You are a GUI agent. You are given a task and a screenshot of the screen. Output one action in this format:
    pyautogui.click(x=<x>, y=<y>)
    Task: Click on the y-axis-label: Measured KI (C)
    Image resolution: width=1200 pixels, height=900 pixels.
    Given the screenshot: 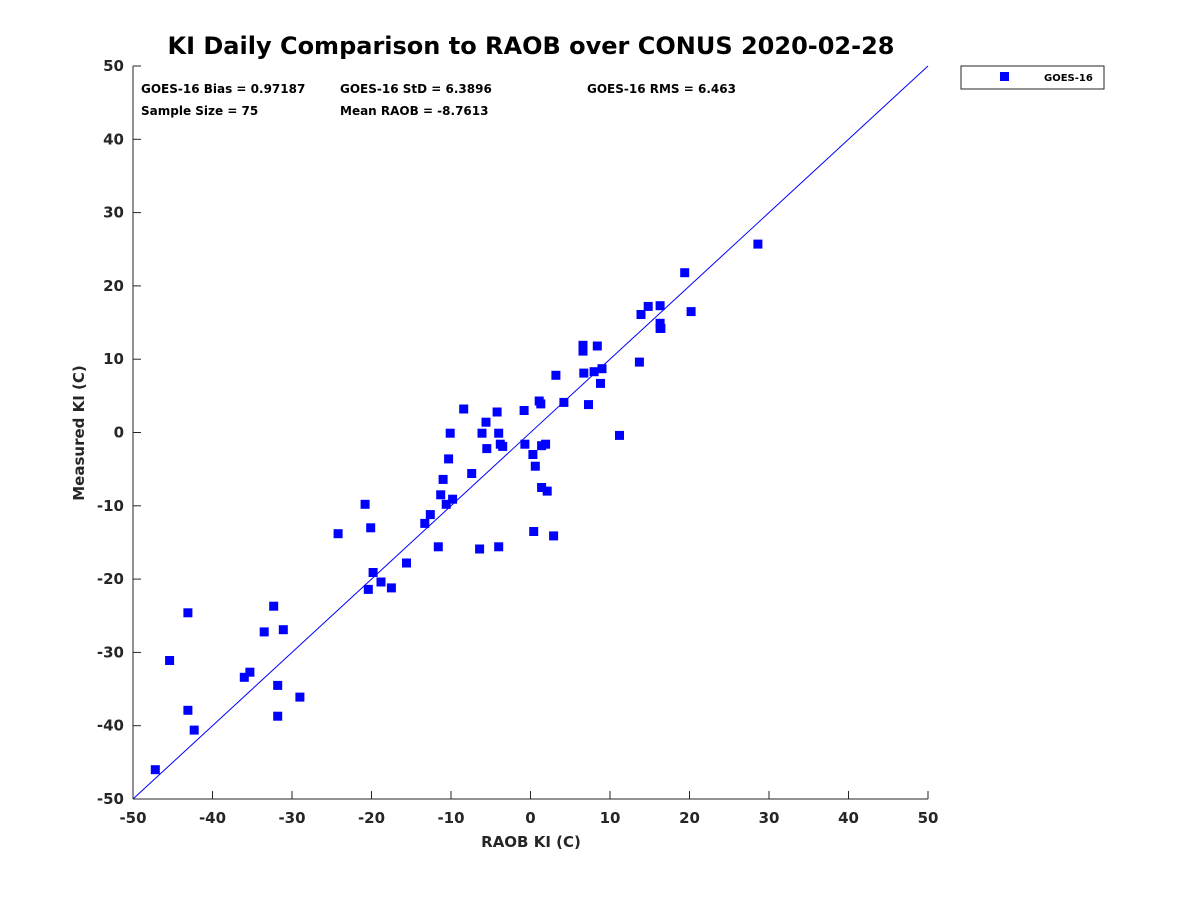 What is the action you would take?
    pyautogui.click(x=79, y=433)
    